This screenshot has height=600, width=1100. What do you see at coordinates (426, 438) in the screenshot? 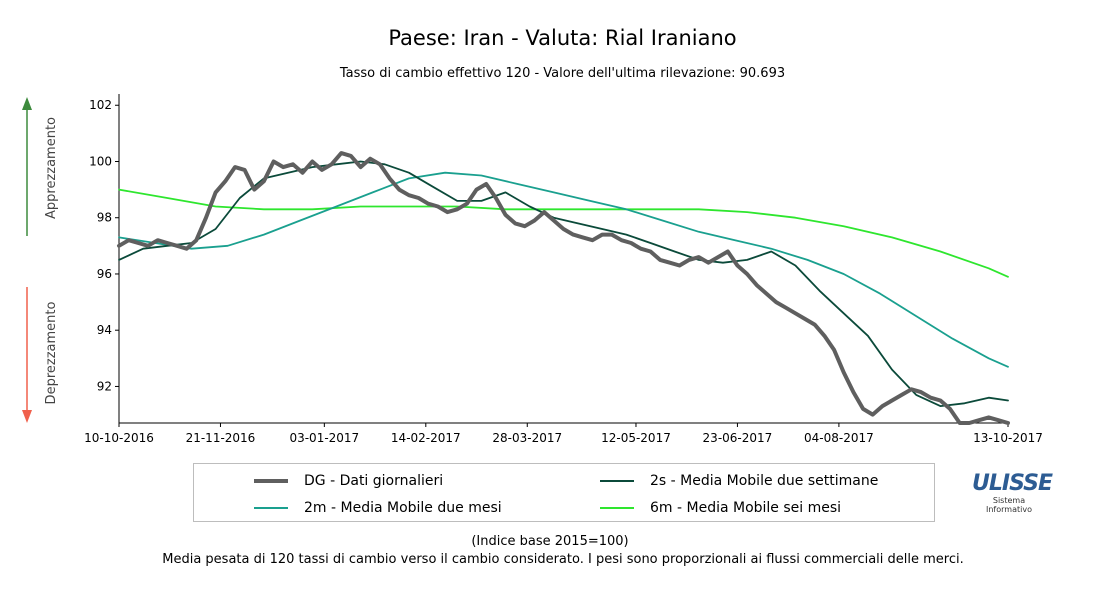
I see `x-tick-label: 14-02-2017` at bounding box center [426, 438].